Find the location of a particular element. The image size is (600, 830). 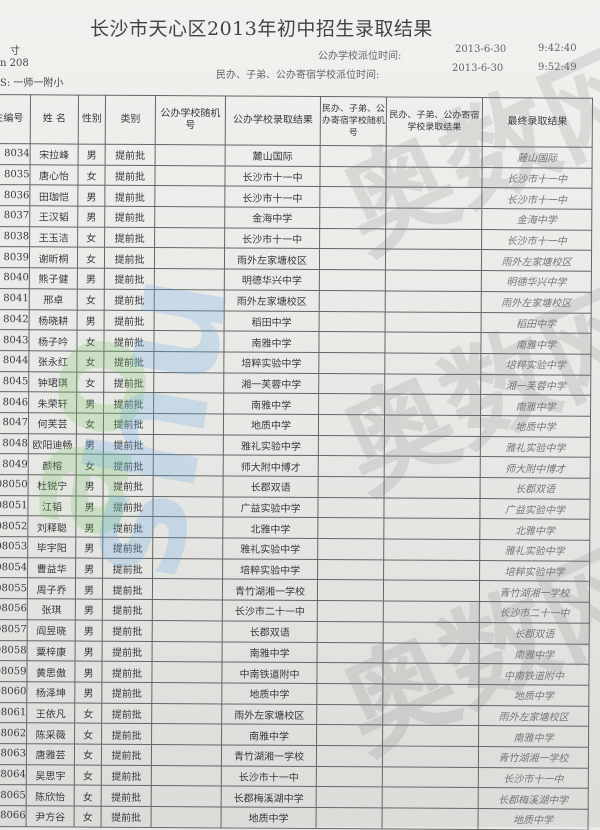

cell-student-id: 8040 is located at coordinates (15, 278).